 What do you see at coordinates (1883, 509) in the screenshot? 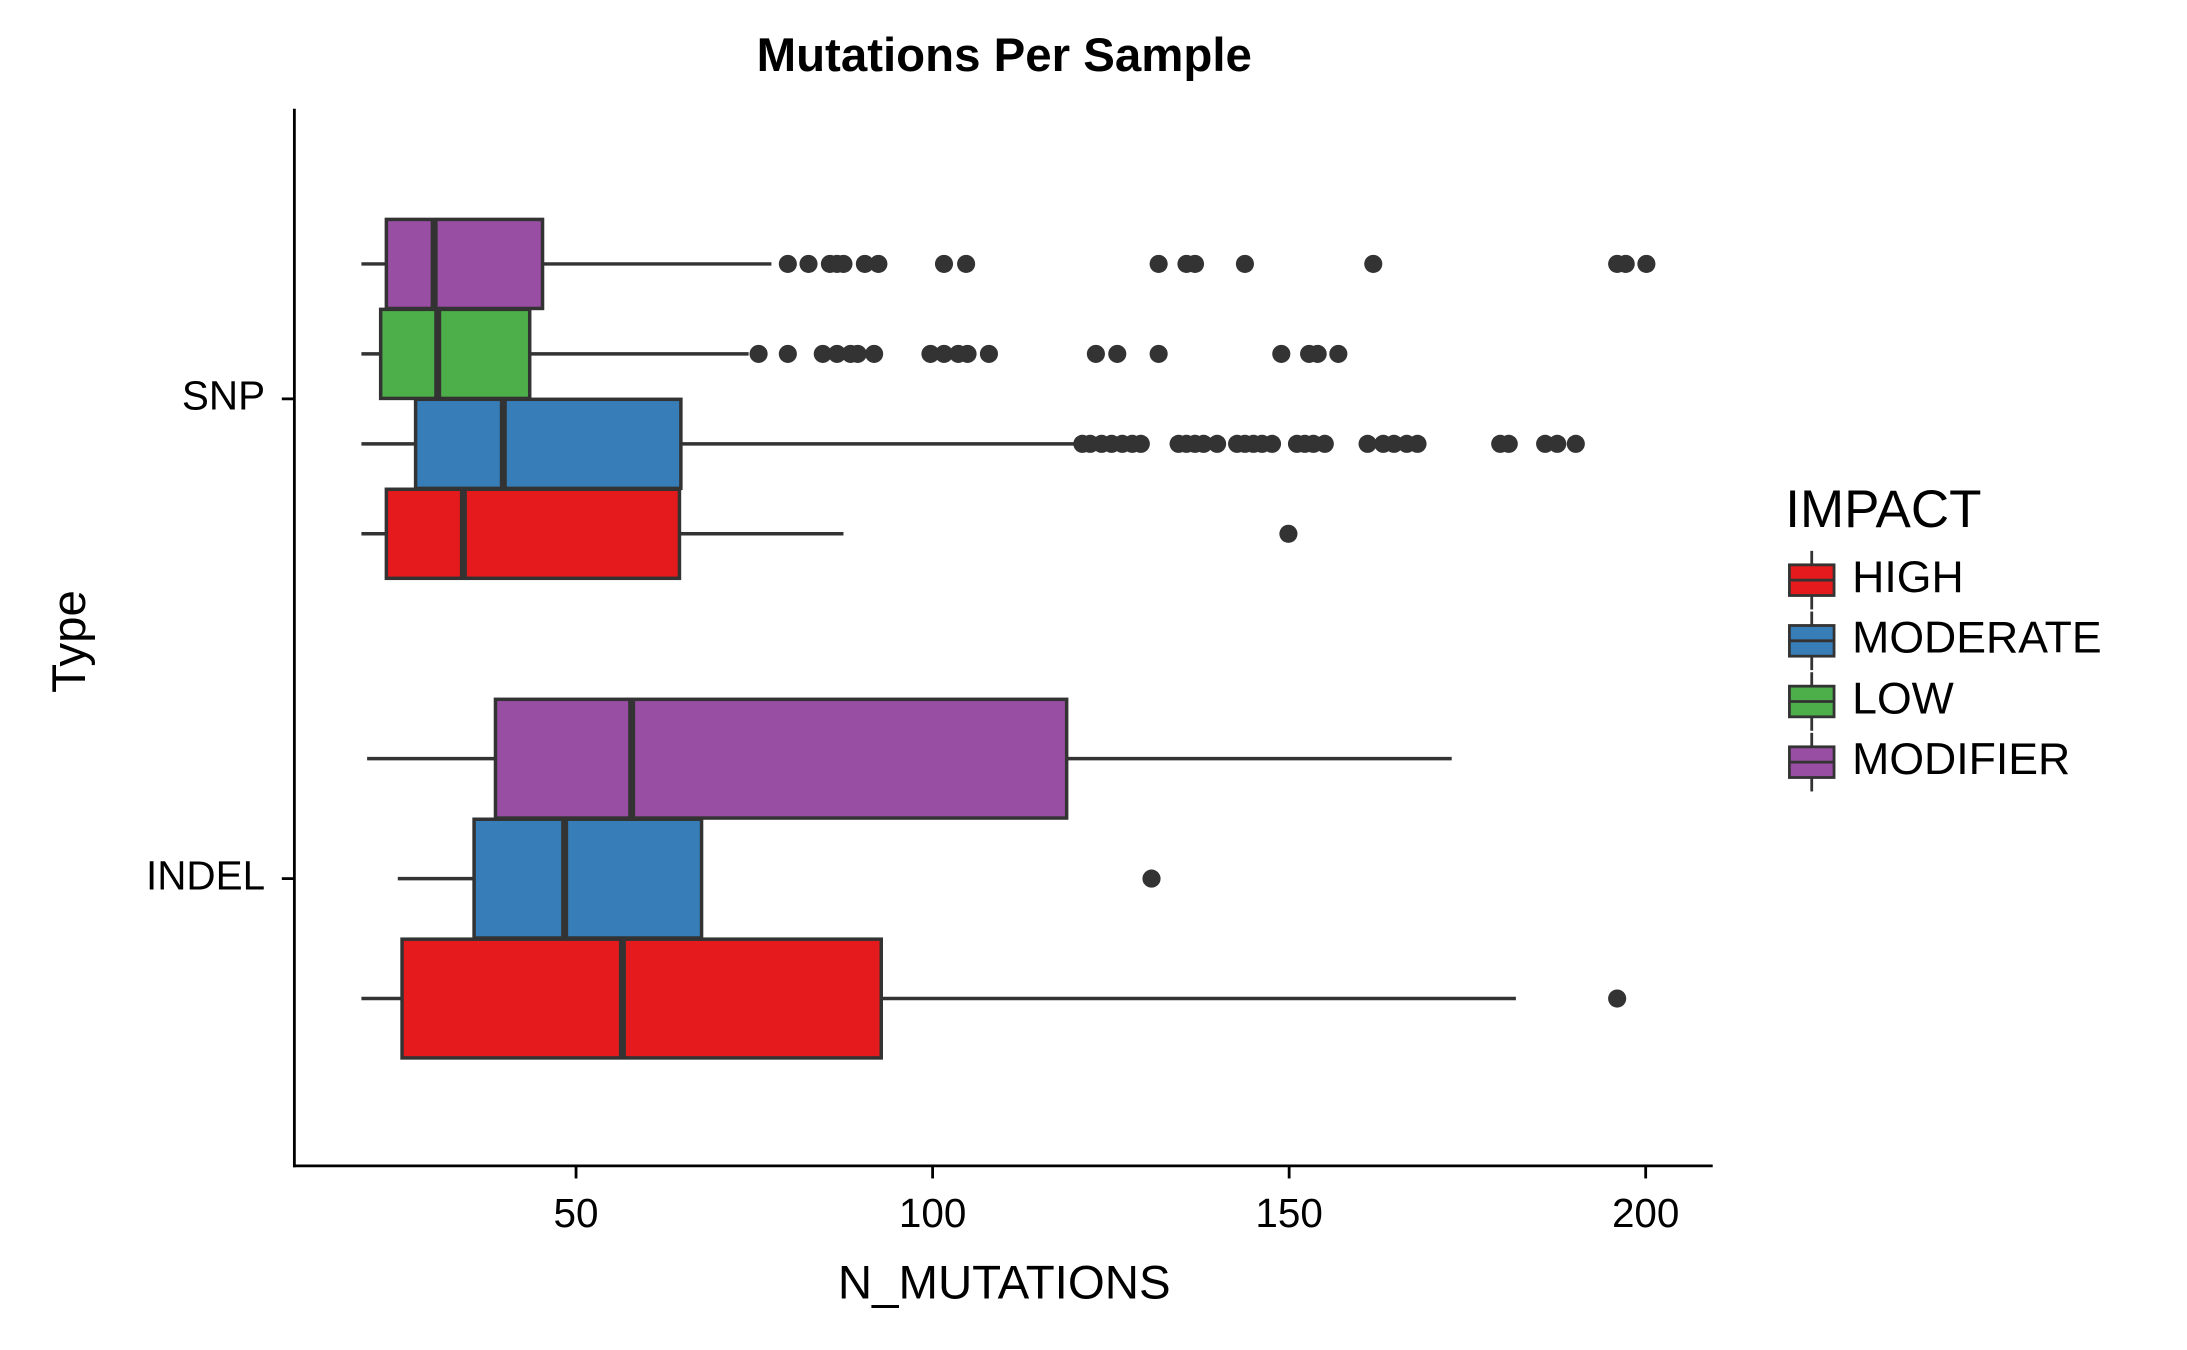
I see `legend-title: IMPACT` at bounding box center [1883, 509].